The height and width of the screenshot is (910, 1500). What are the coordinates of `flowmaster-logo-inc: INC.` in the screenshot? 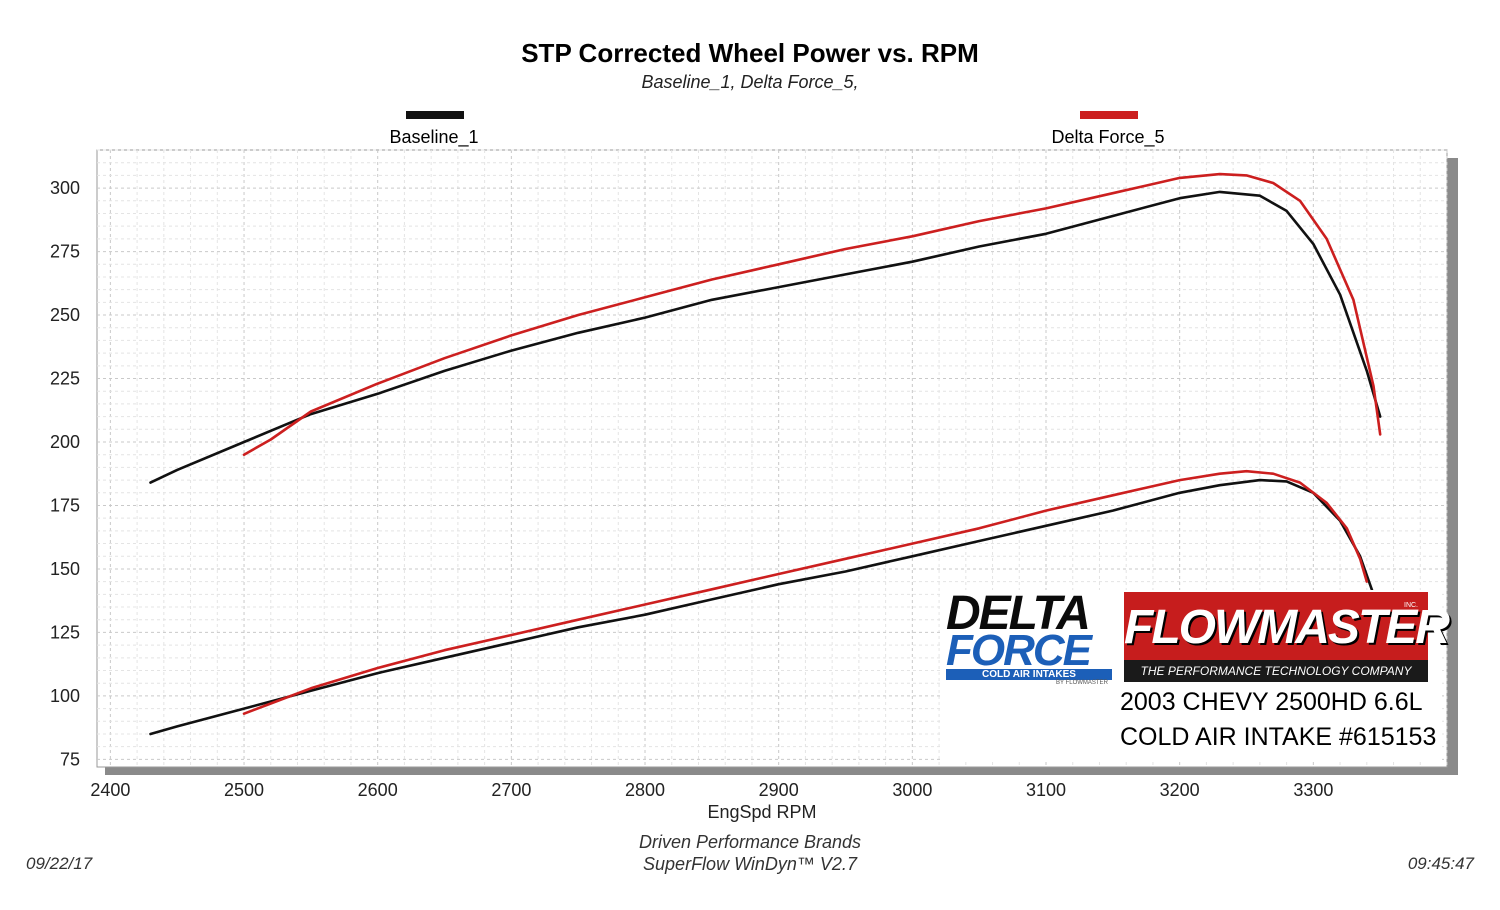 It's located at (1411, 605).